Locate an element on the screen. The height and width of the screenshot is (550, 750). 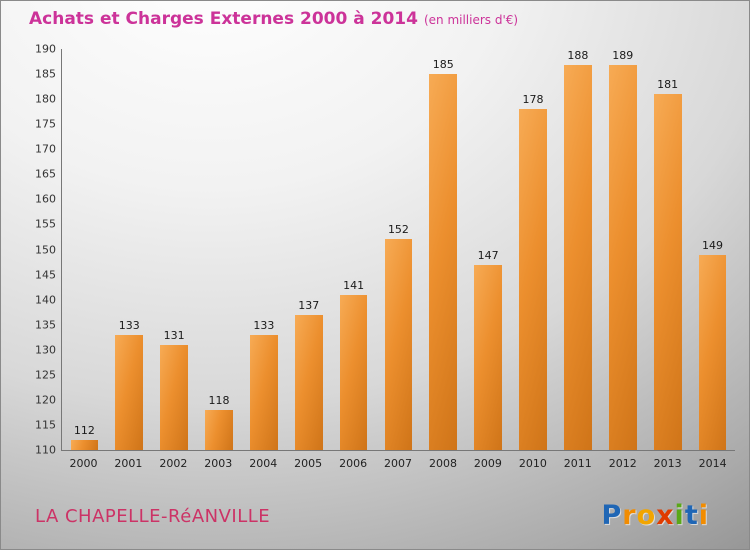
bar-value-label: 118 is located at coordinates (219, 400).